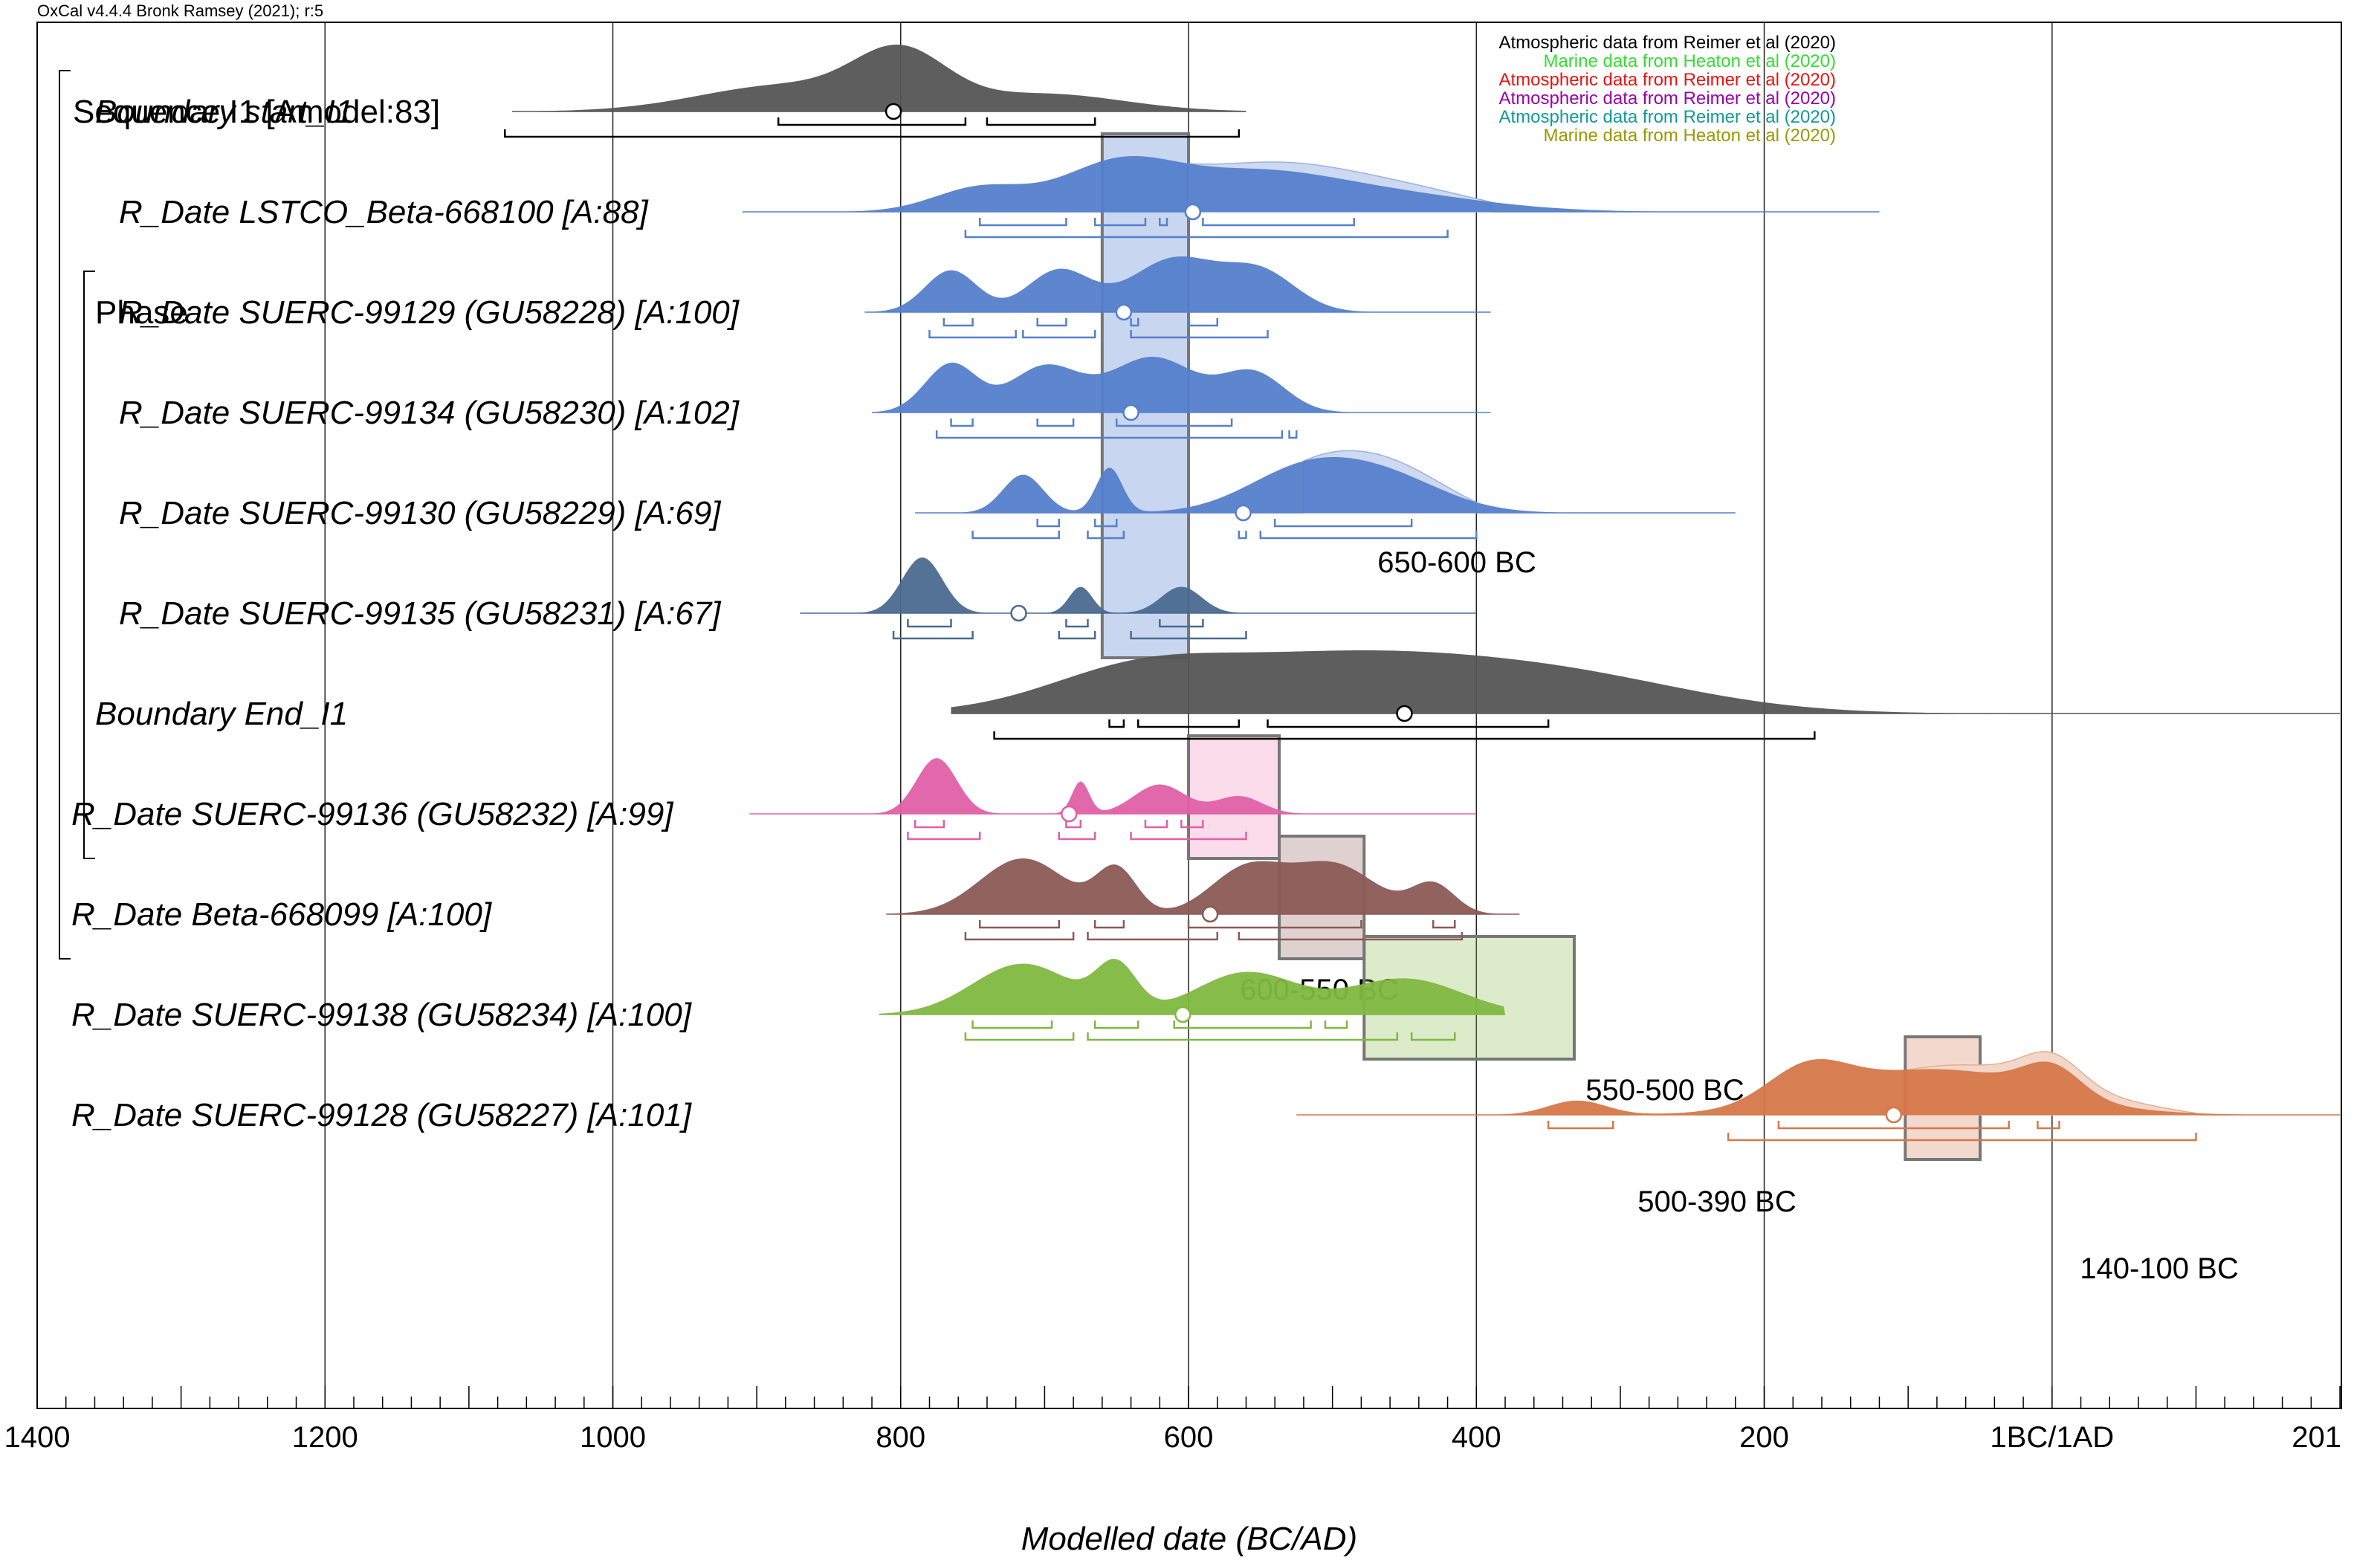  Describe the element at coordinates (613, 1437) in the screenshot. I see `x-tick-label: 1000` at that location.